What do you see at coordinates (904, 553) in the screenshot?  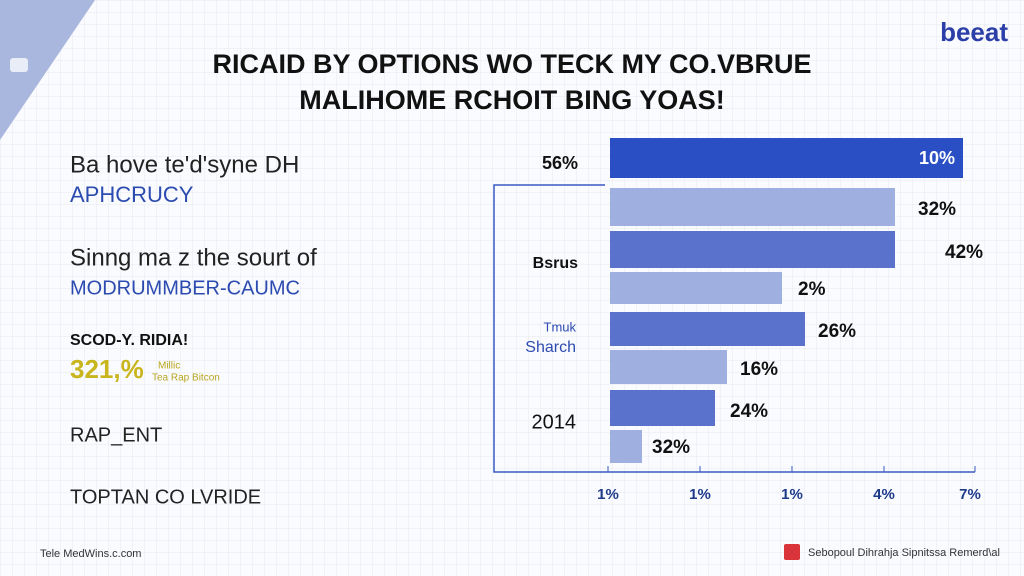 I see `footer-text: Sebopoul Dihrahja Sipnitssa Remerd\al` at bounding box center [904, 553].